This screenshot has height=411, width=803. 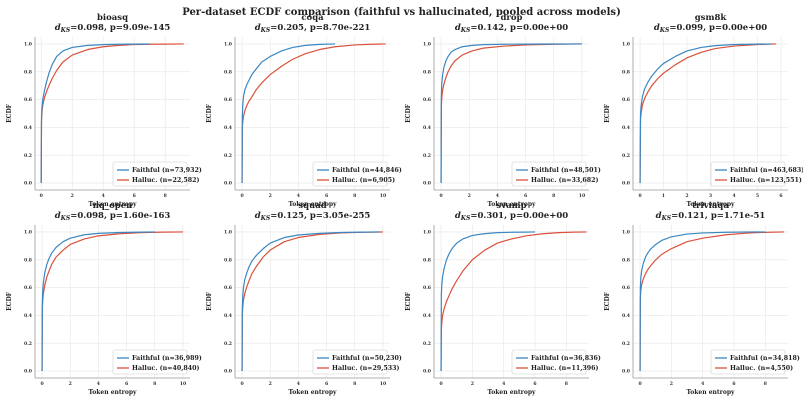 I want to click on legend: Faithful (n=44,846) Halluc. (n=6,905), so click(x=357, y=174).